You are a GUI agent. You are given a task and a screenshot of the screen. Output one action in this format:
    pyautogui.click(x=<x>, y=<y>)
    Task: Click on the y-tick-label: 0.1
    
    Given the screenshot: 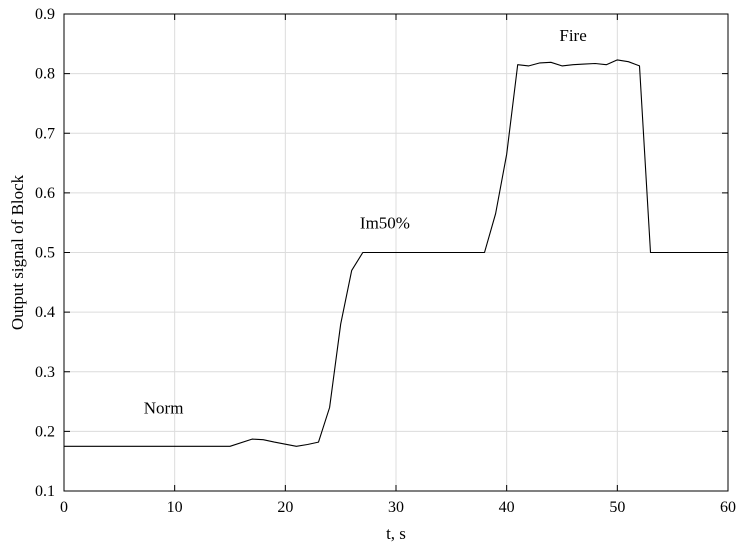 What is the action you would take?
    pyautogui.click(x=45, y=491)
    